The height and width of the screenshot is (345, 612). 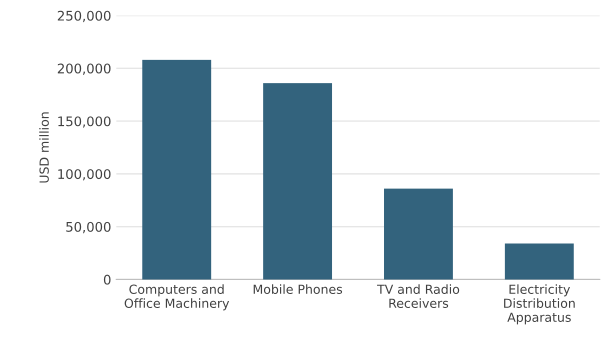 What do you see at coordinates (177, 297) in the screenshot?
I see `x-tick-label: Computers and Office Machinery` at bounding box center [177, 297].